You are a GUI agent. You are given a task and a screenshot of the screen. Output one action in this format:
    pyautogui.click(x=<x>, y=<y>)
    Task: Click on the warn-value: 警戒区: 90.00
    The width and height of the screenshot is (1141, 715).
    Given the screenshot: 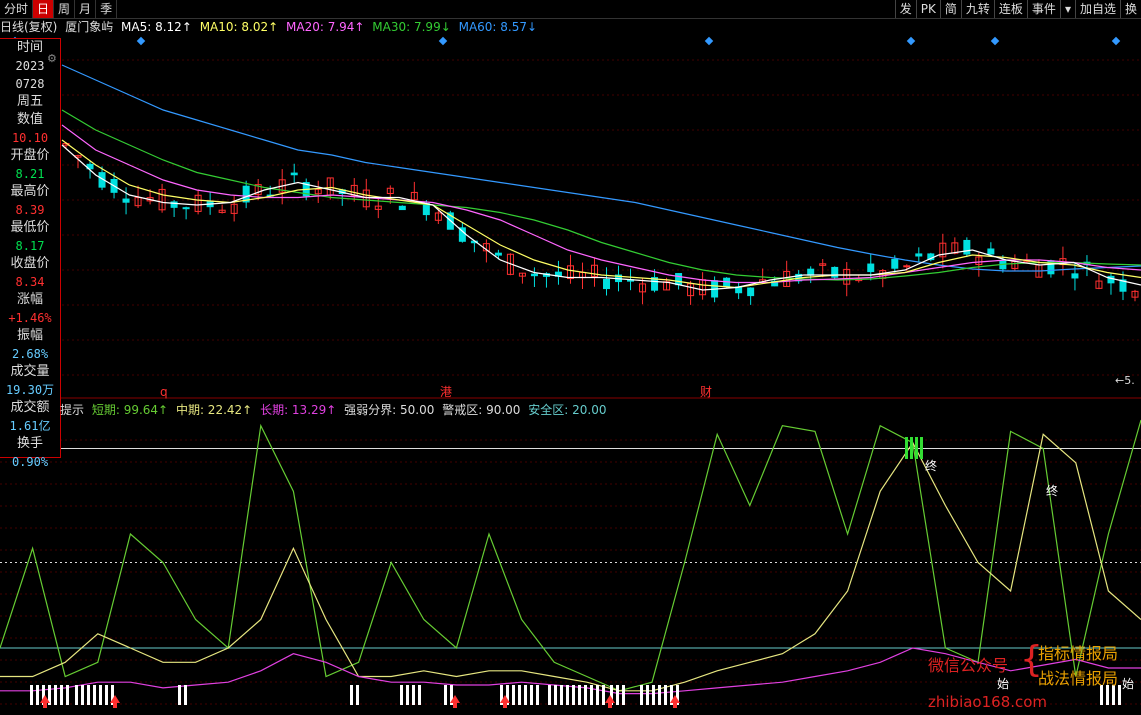 What is the action you would take?
    pyautogui.click(x=481, y=410)
    